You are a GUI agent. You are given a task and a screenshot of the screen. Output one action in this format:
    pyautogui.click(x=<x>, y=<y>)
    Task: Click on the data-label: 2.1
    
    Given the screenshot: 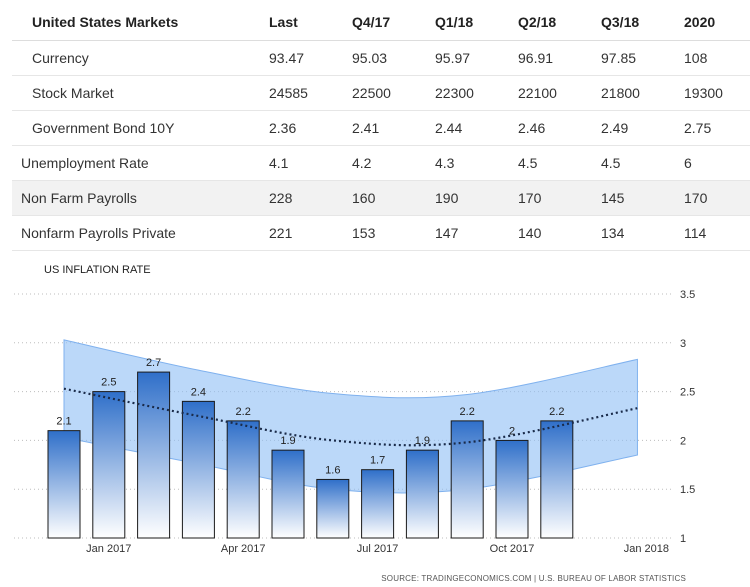 What is the action you would take?
    pyautogui.click(x=63, y=422)
    